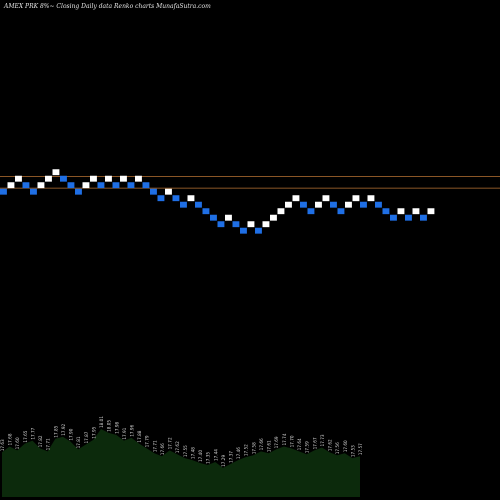  What do you see at coordinates (124, 433) in the screenshot?
I see `volume-label: 17.91` at bounding box center [124, 433].